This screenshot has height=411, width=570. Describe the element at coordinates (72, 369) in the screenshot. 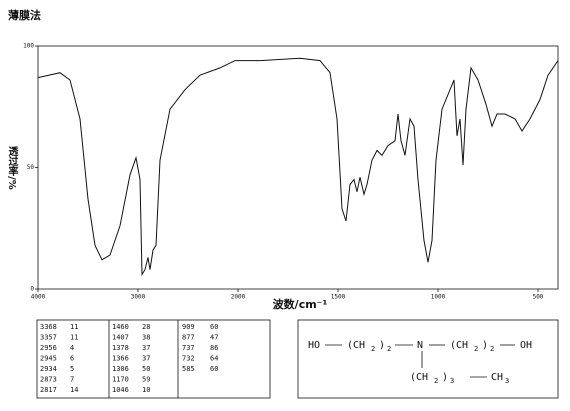

I see `peak-transmittance: 5` at that location.